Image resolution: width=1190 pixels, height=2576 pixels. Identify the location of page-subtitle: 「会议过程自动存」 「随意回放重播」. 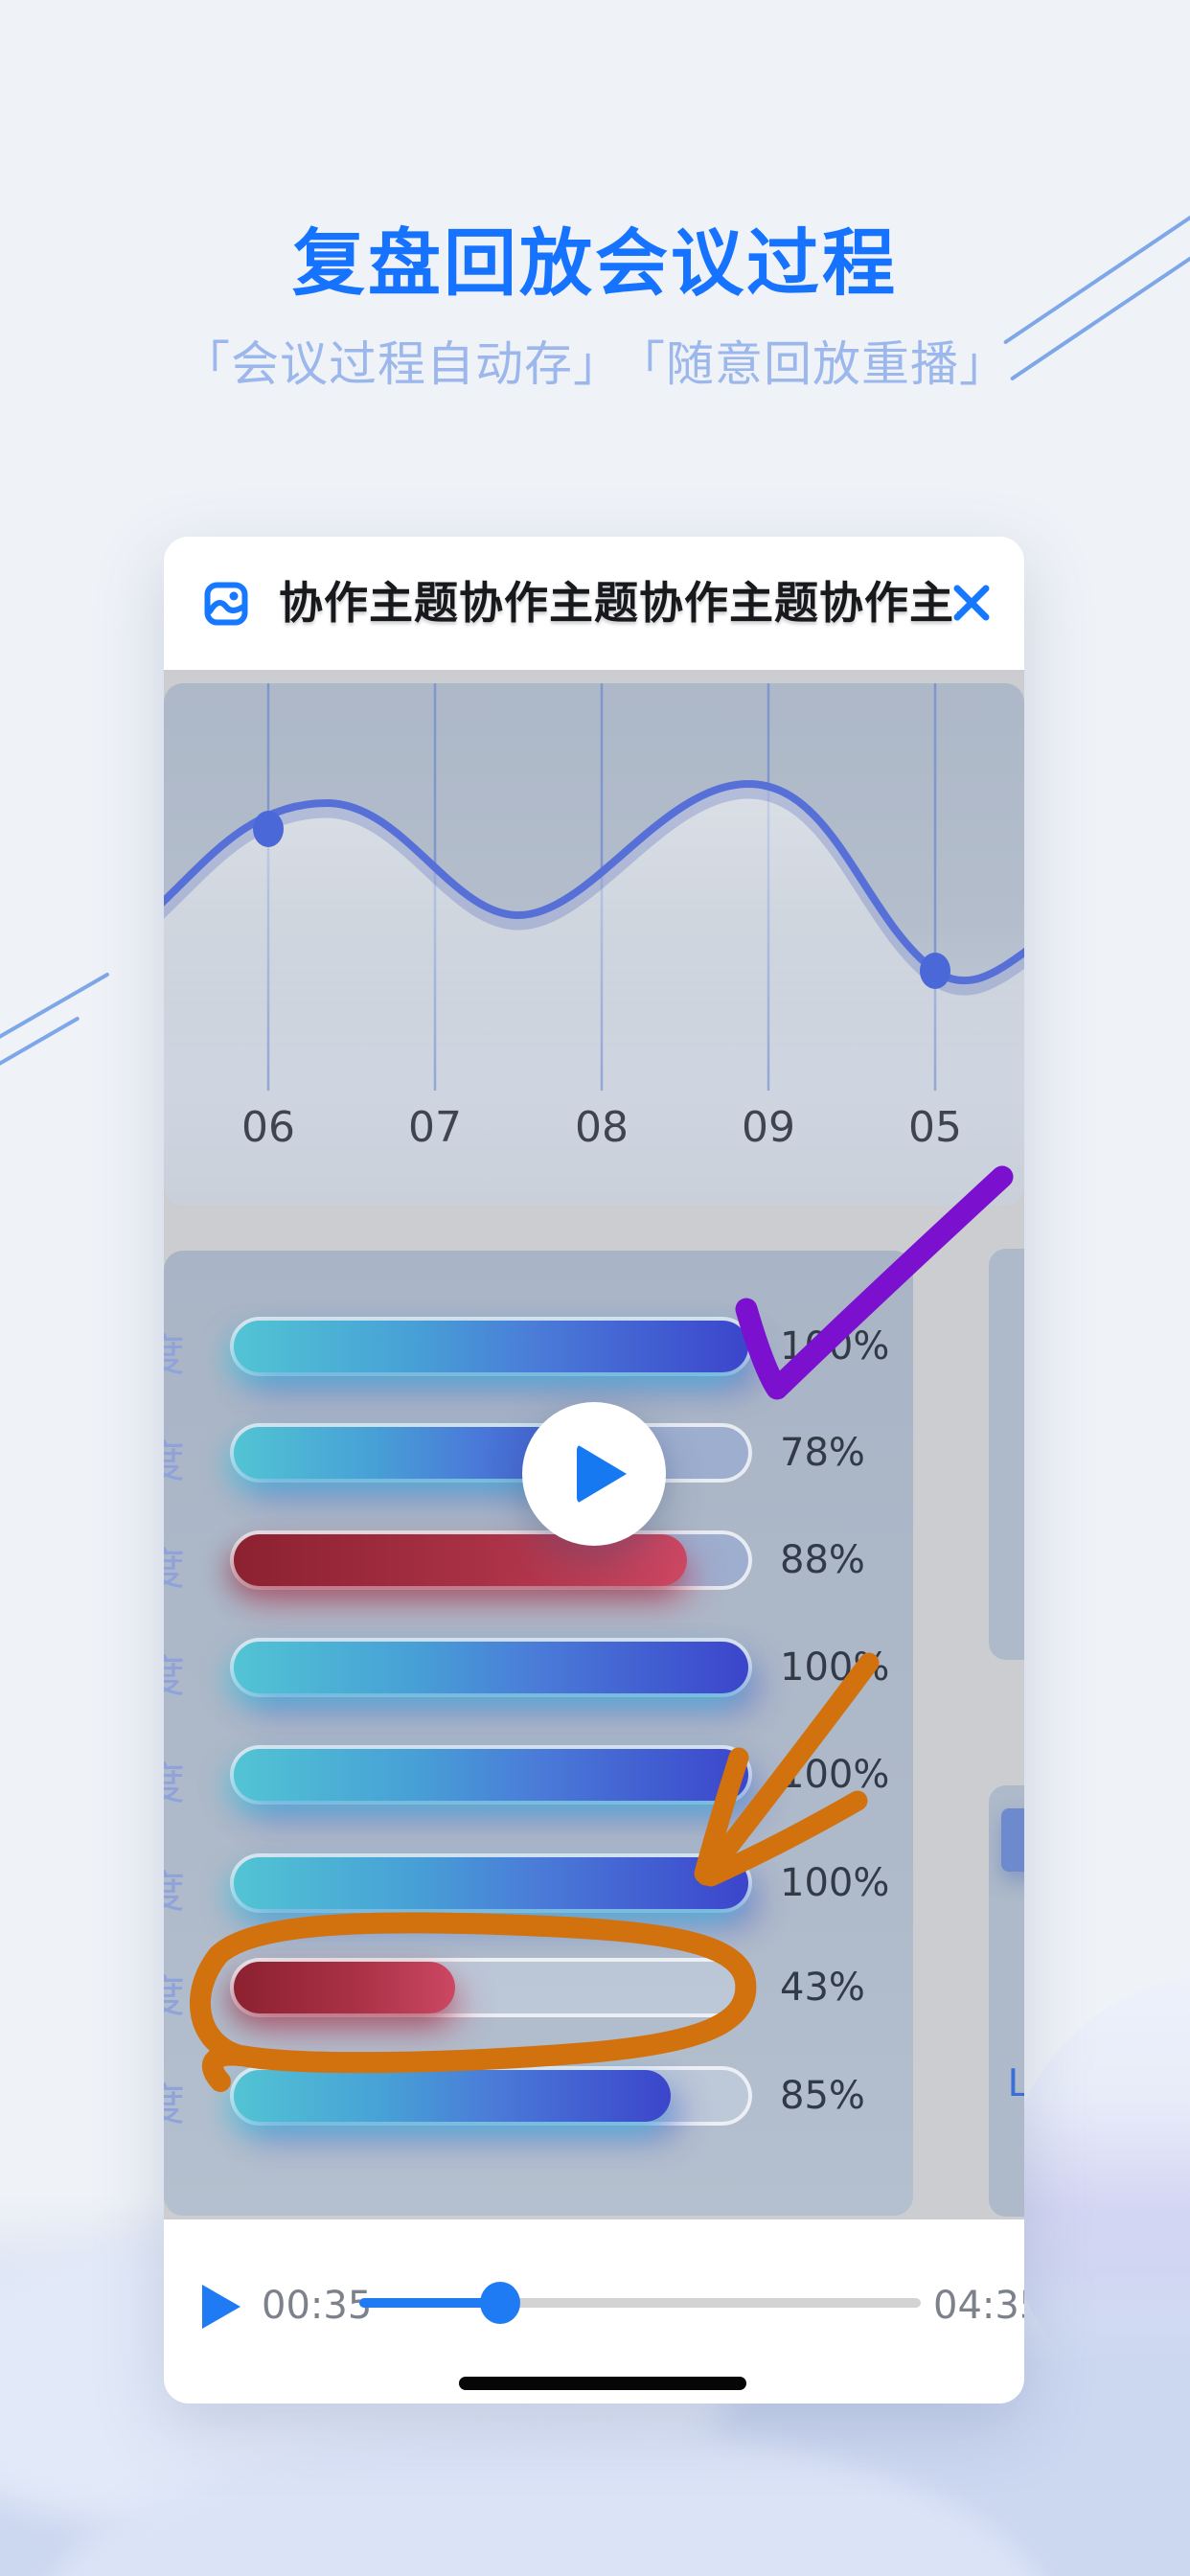
(595, 360).